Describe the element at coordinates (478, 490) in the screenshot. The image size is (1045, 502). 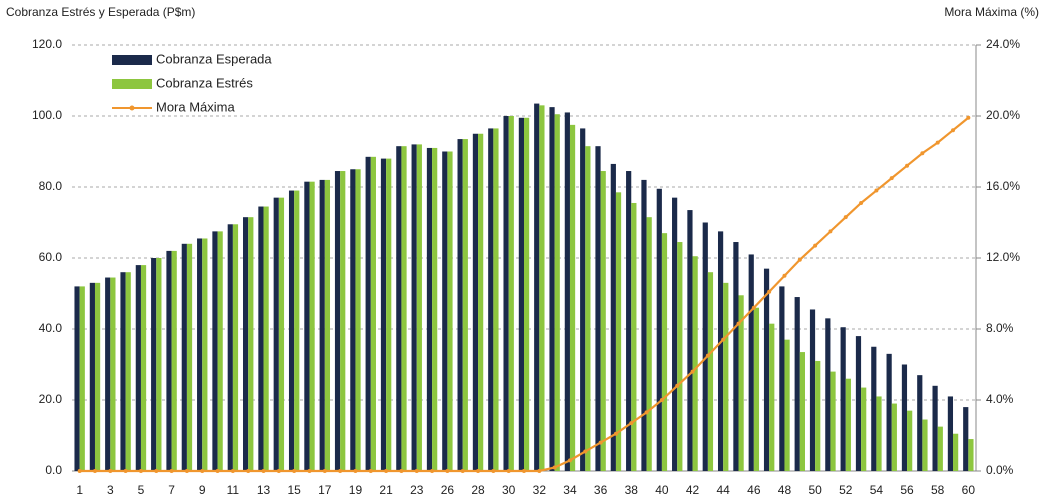
I see `x-tick-label: 28` at that location.